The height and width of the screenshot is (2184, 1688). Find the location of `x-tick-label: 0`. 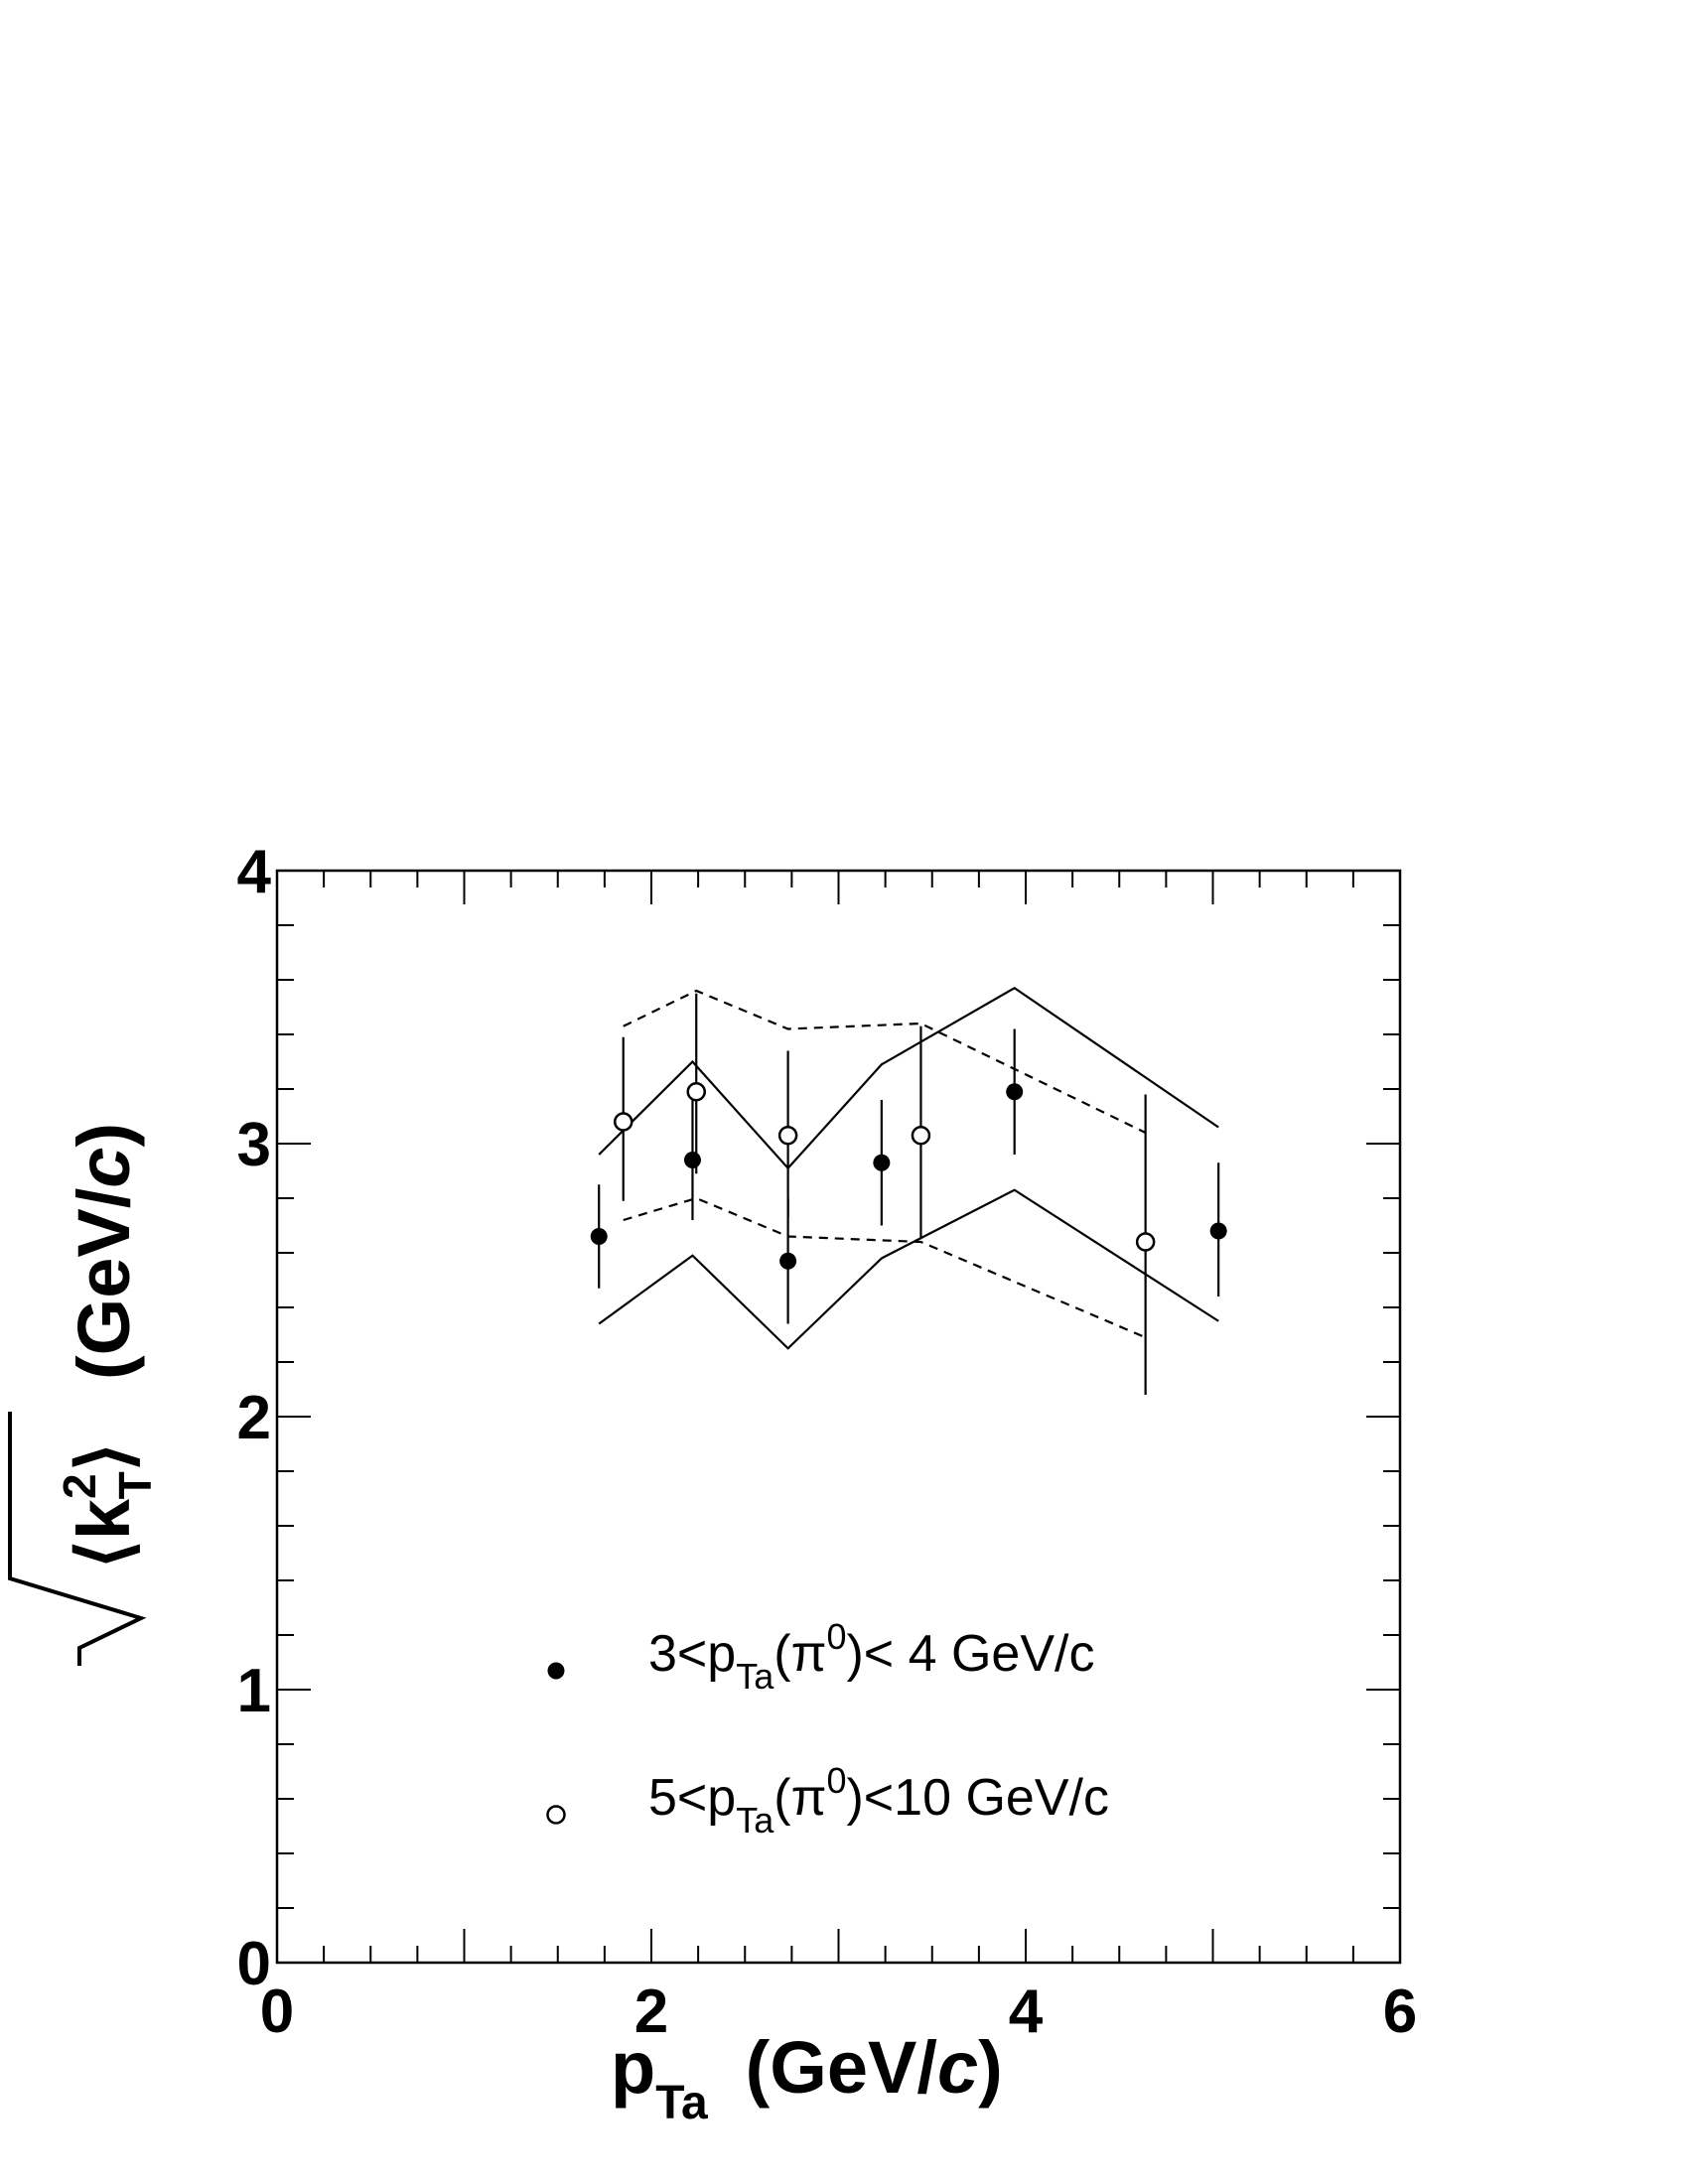

x-tick-label: 0 is located at coordinates (277, 2012).